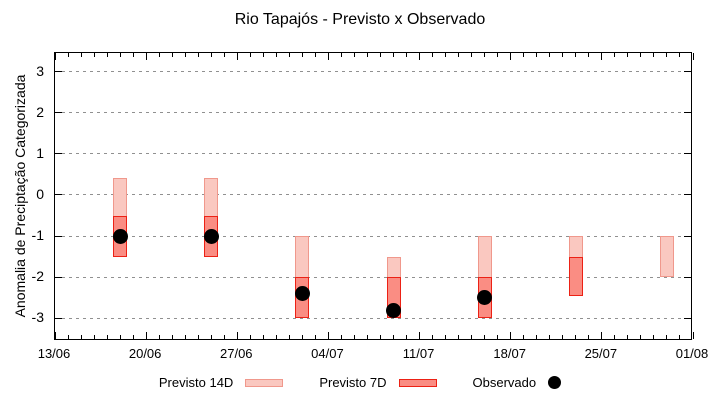 This screenshot has height=400, width=720. I want to click on legend: Previsto 14D Previsto 7D Observado, so click(360, 382).